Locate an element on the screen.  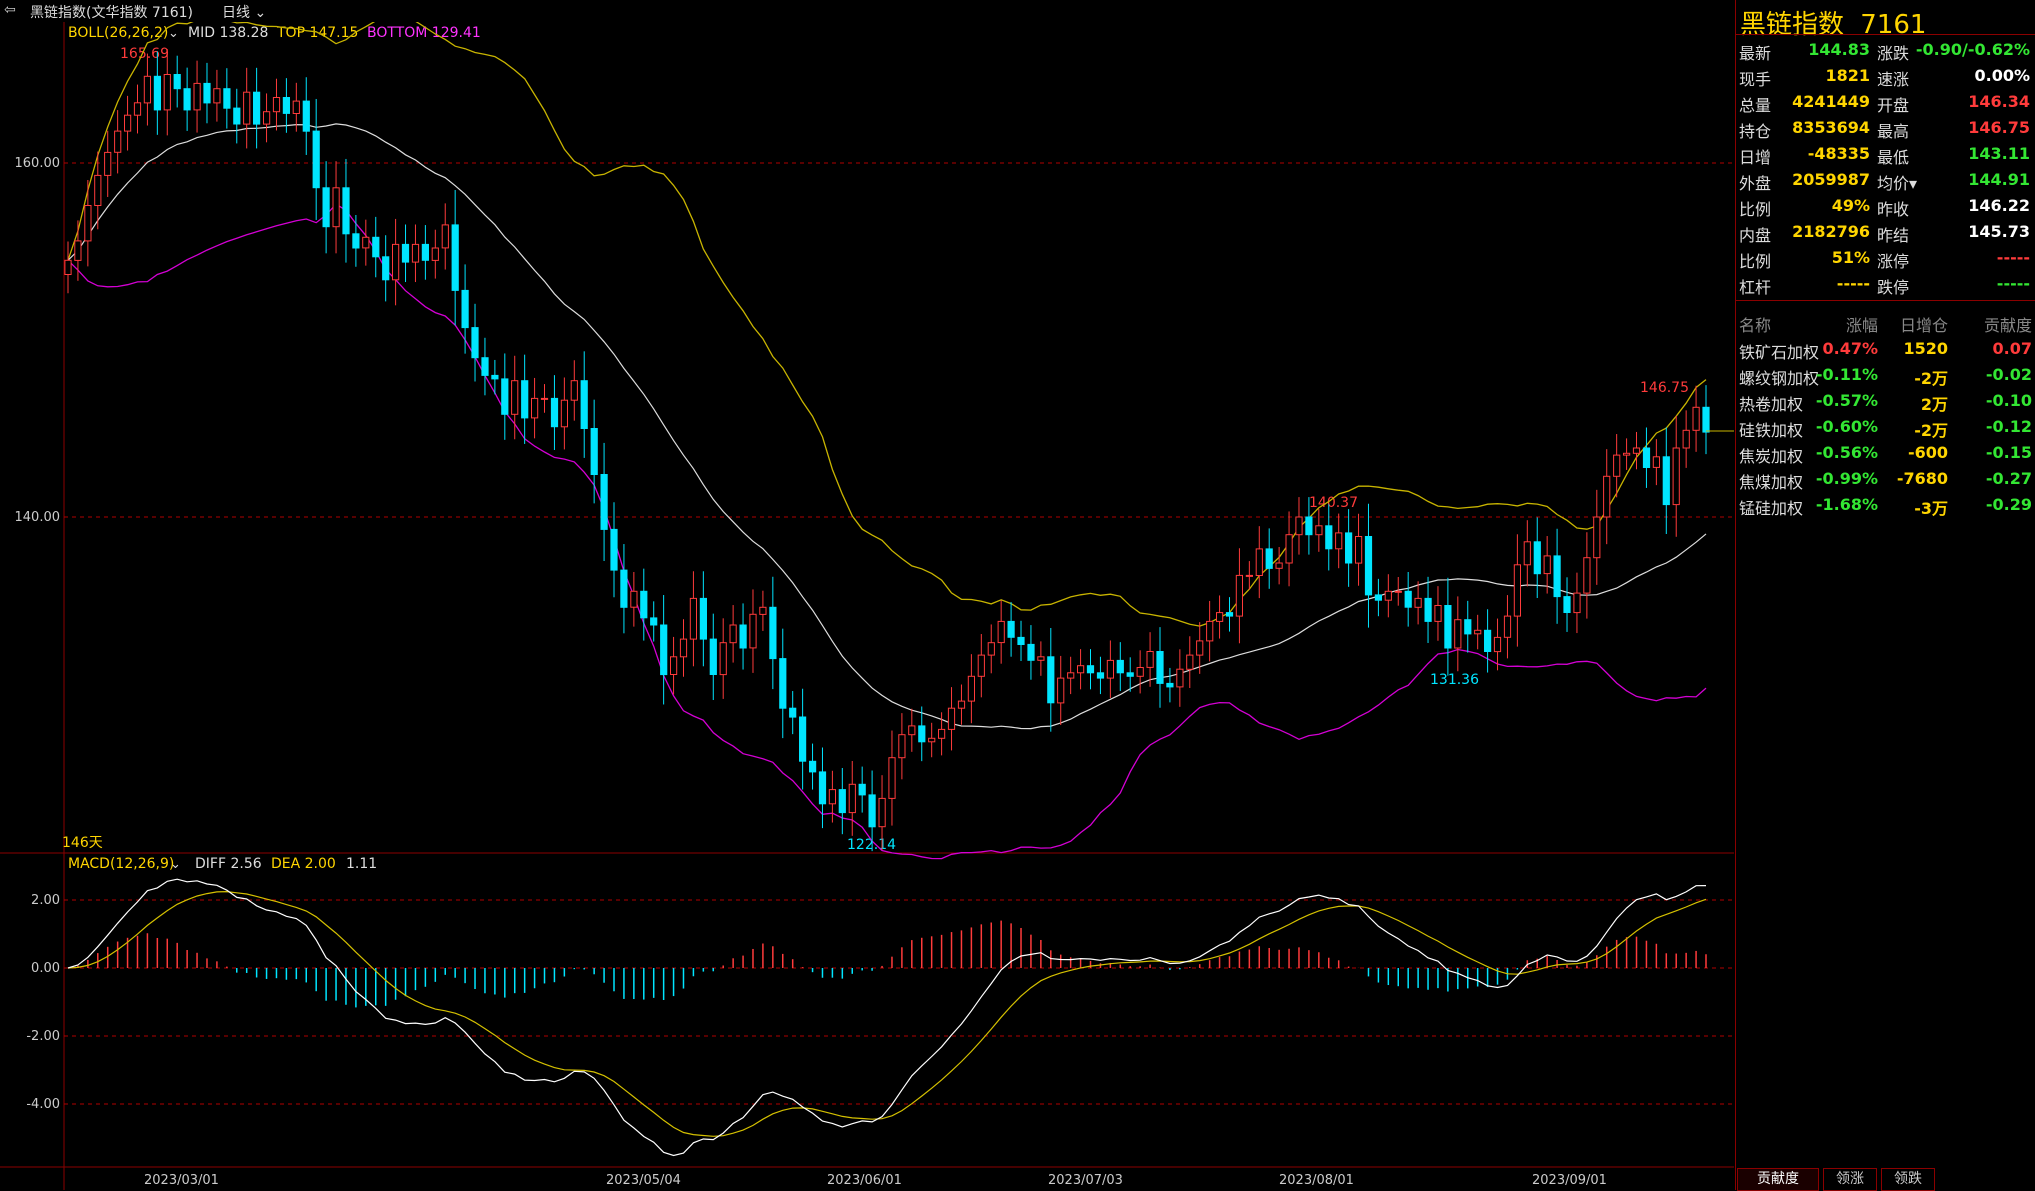
quote-label: 杠杆 is located at coordinates (1755, 287).